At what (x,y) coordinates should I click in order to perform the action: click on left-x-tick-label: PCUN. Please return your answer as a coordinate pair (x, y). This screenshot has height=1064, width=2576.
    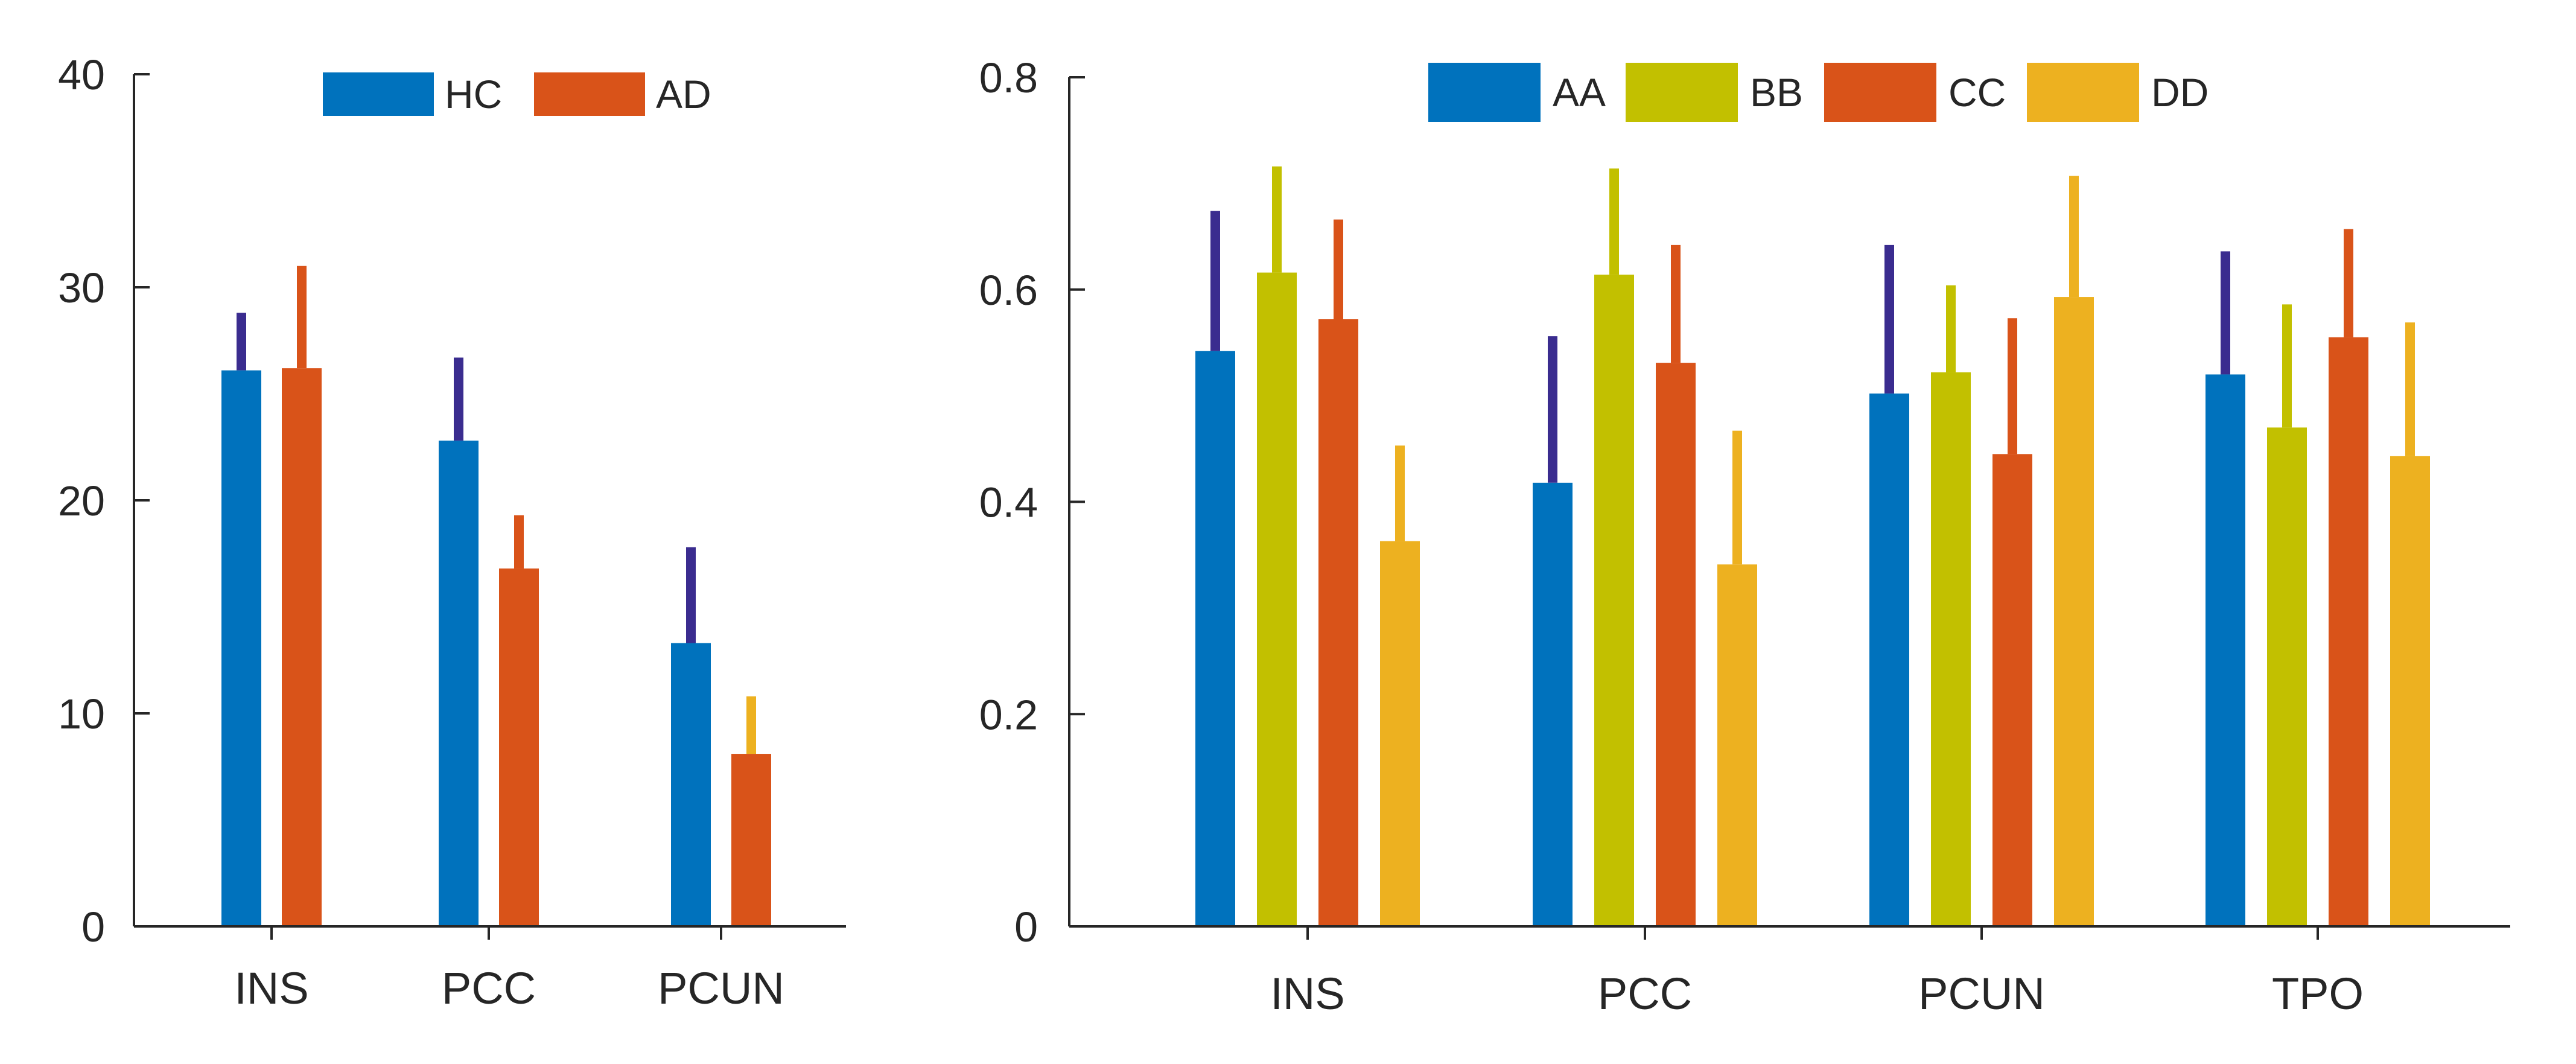
    Looking at the image, I should click on (721, 988).